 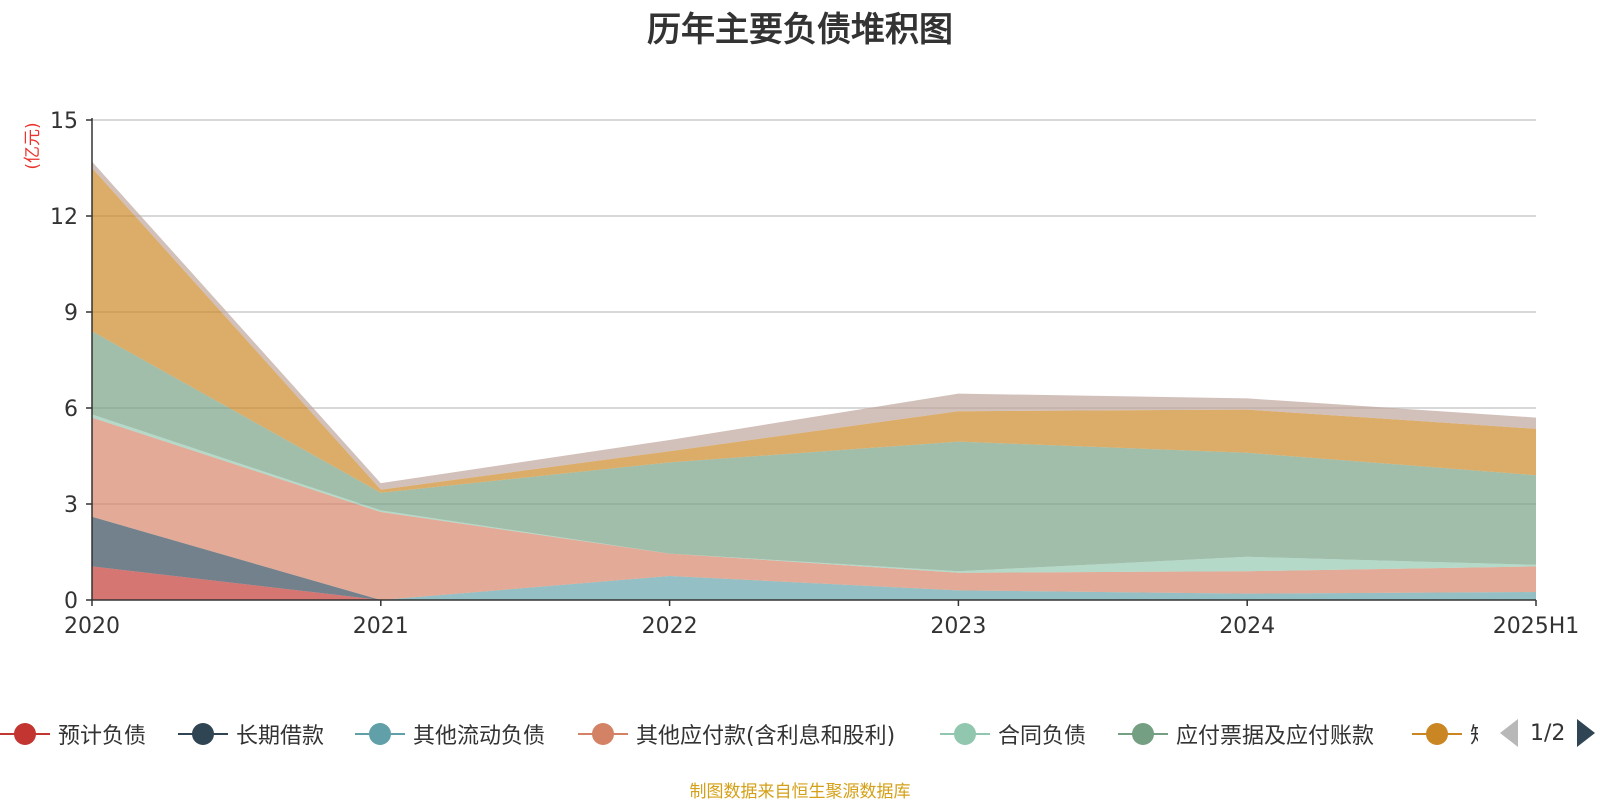 I want to click on x-tick-label: 2021, so click(x=381, y=626).